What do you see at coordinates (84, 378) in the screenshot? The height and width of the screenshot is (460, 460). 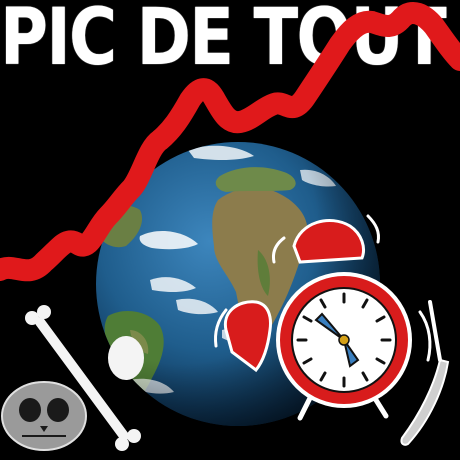 I see `bone-icon` at bounding box center [84, 378].